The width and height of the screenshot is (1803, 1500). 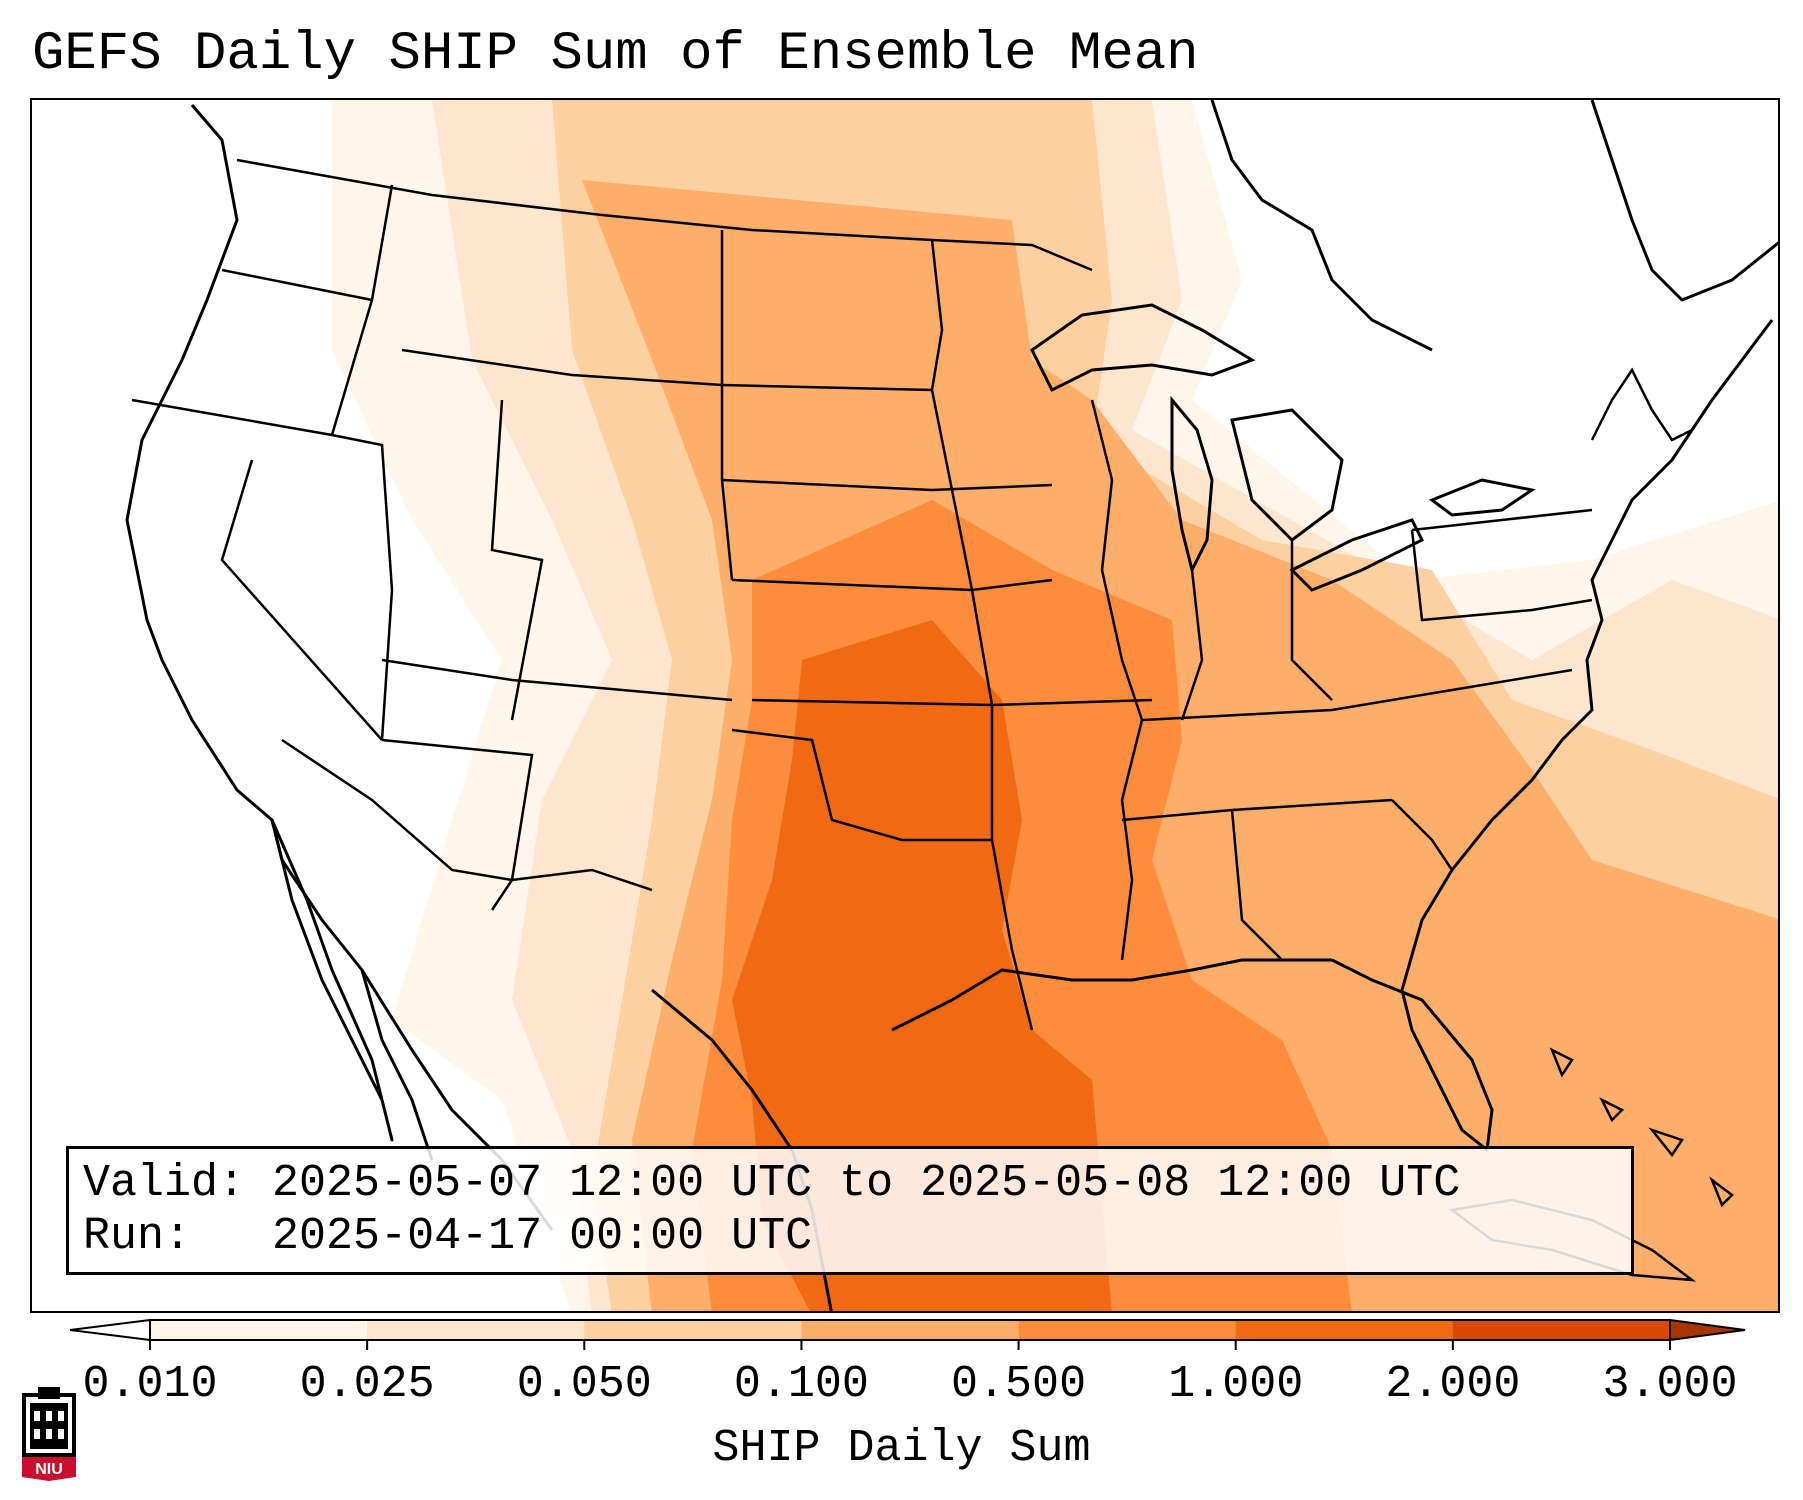 What do you see at coordinates (727, 405) in the screenshot?
I see `nd-sd-mn-col` at bounding box center [727, 405].